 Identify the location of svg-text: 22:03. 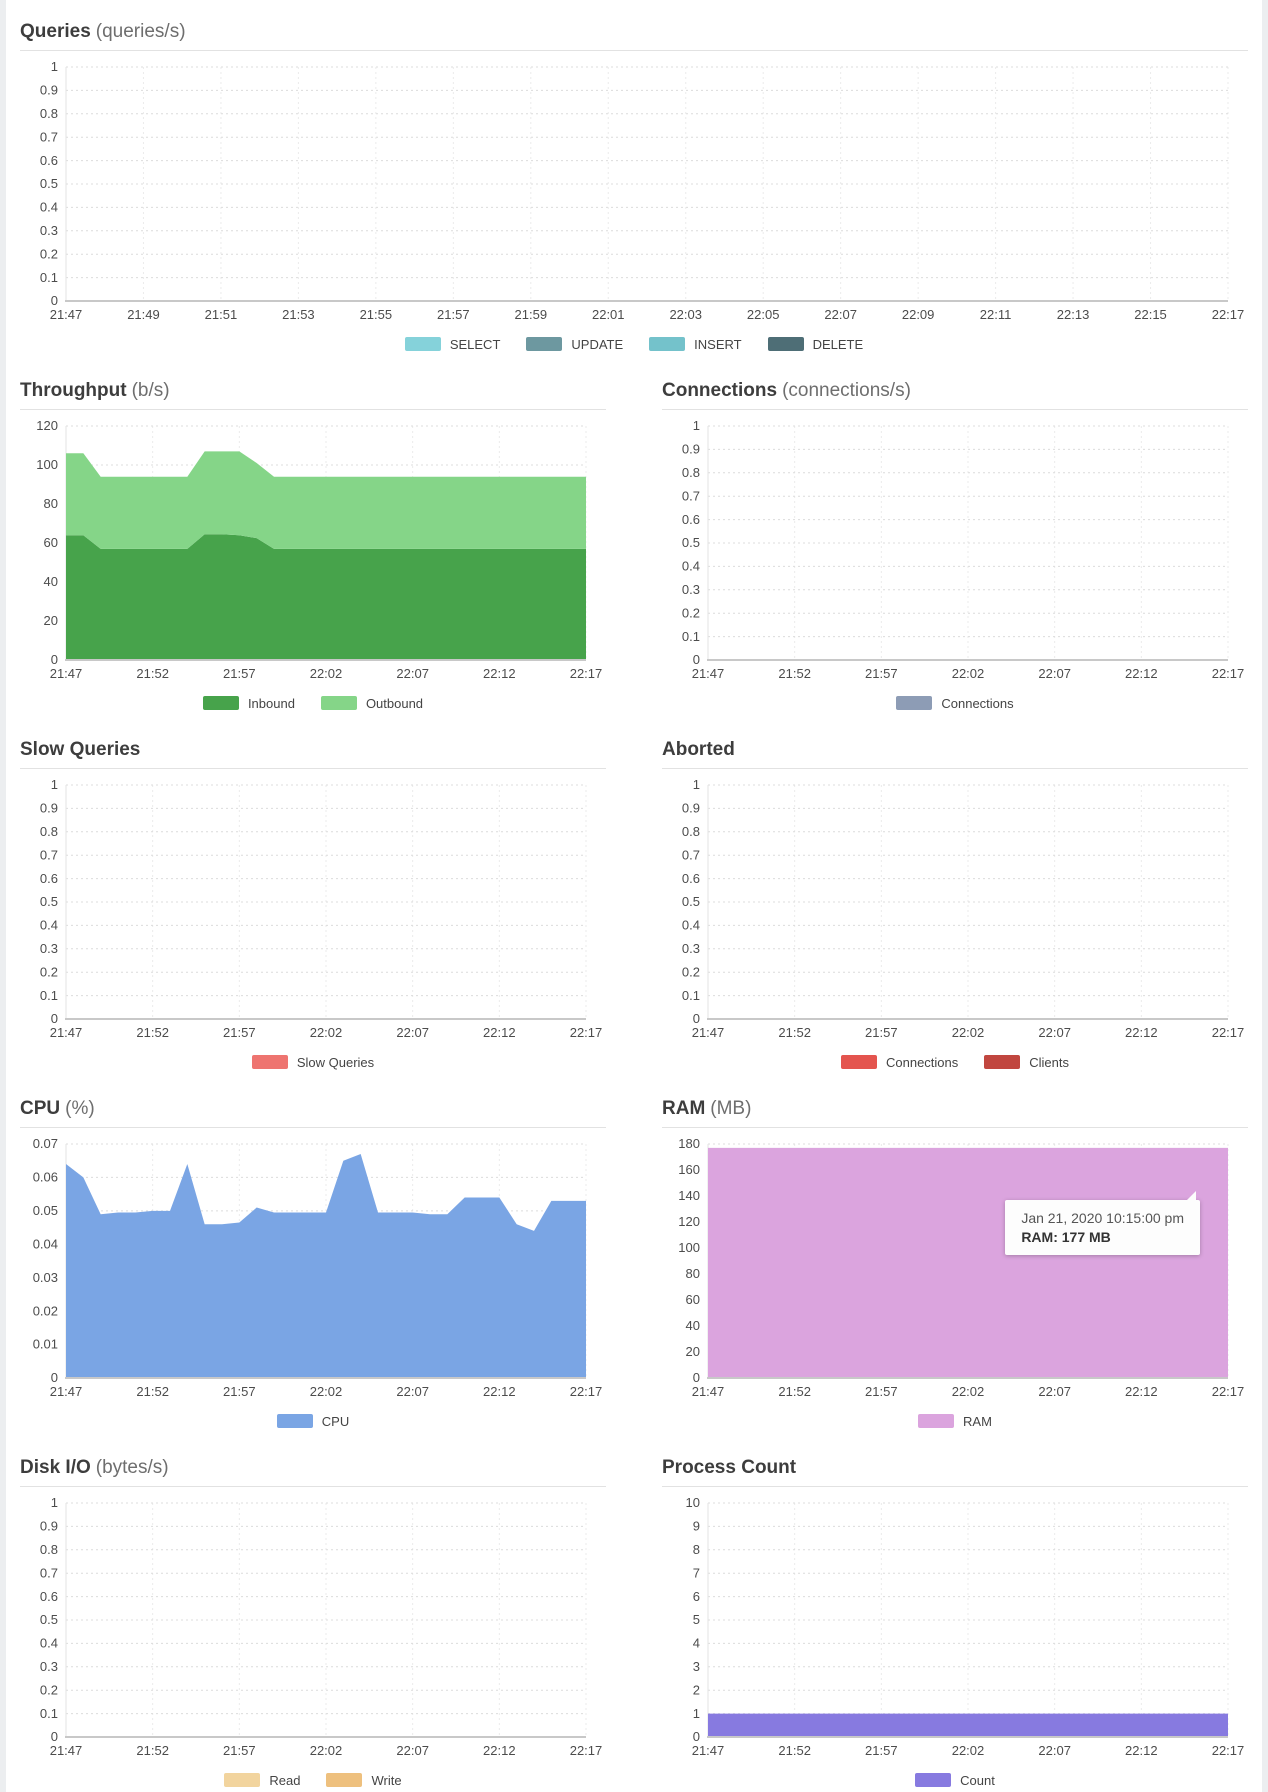
(685, 314).